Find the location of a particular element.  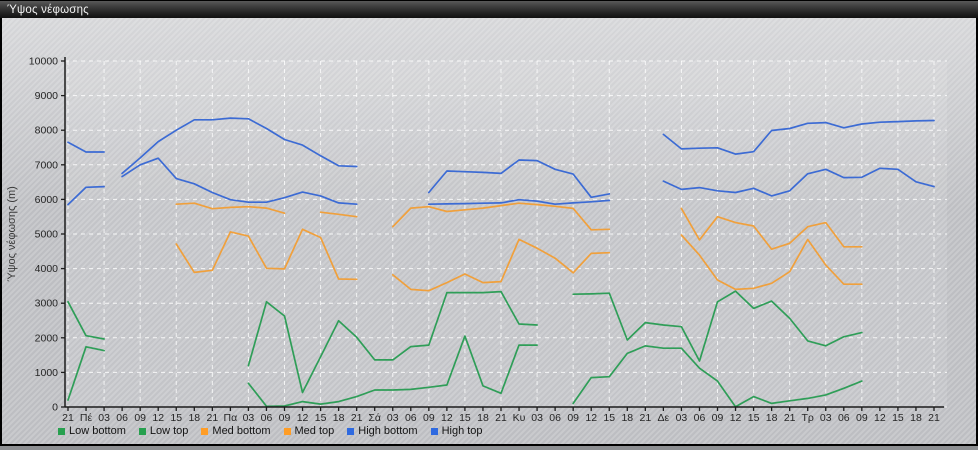

x-tick-label: Κυ is located at coordinates (519, 418).